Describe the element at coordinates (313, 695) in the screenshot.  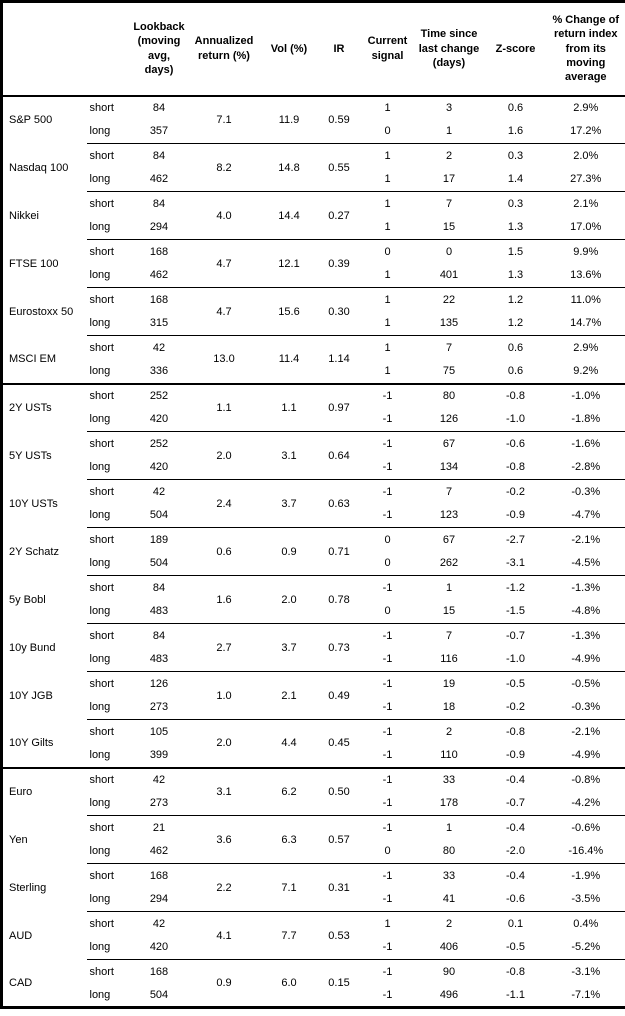
I see `table-row: 10Y JGB short 126 1.0 2.1 0.49 -1 19 -0.5 -0.5%` at that location.